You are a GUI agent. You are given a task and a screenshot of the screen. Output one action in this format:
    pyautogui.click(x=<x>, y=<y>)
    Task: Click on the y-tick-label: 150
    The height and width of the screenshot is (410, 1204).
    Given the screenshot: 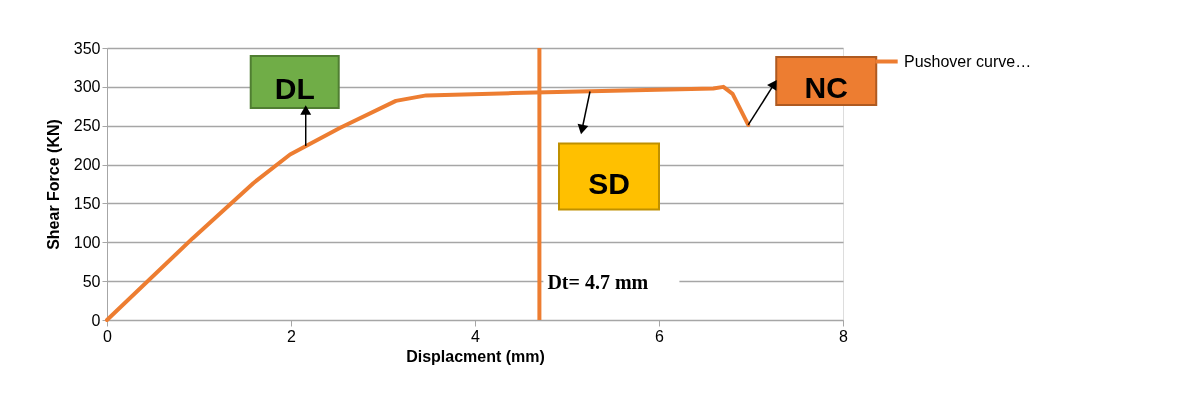 What is the action you would take?
    pyautogui.click(x=87, y=203)
    